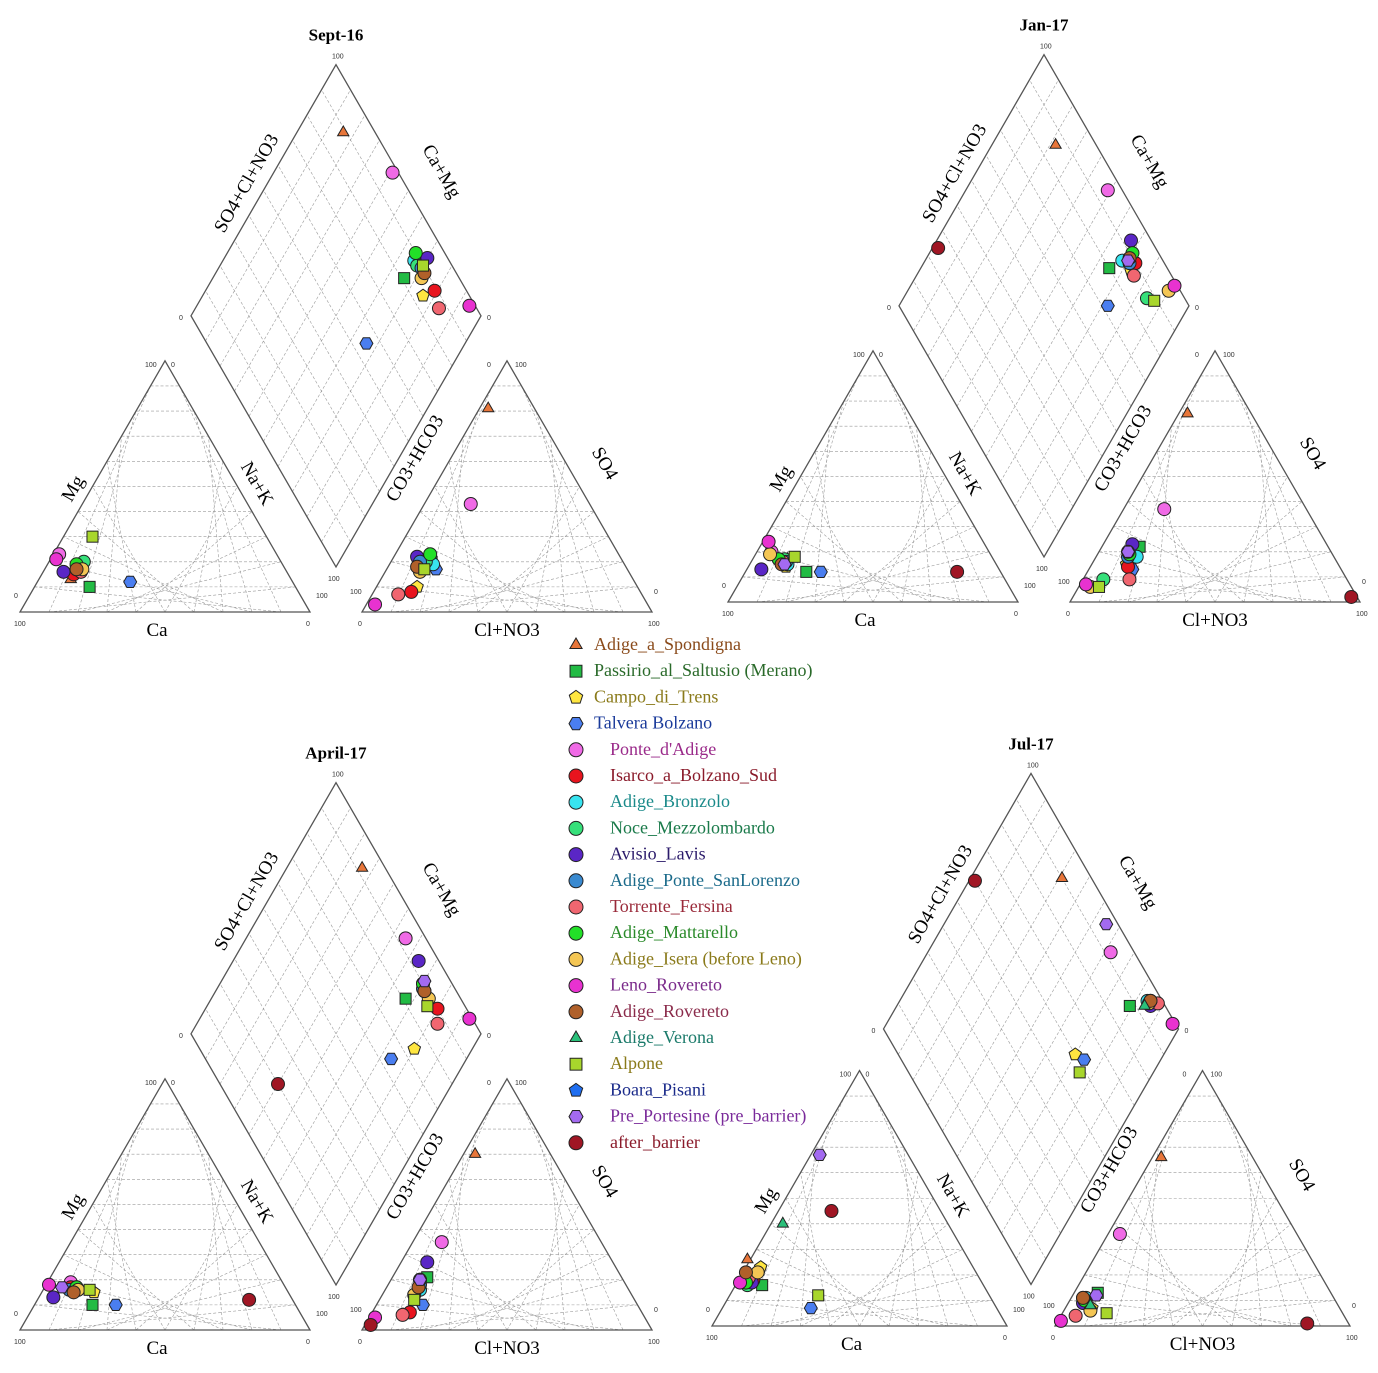 The height and width of the screenshot is (1373, 1378). What do you see at coordinates (783, 1222) in the screenshot?
I see `point-adige-verona-cation` at bounding box center [783, 1222].